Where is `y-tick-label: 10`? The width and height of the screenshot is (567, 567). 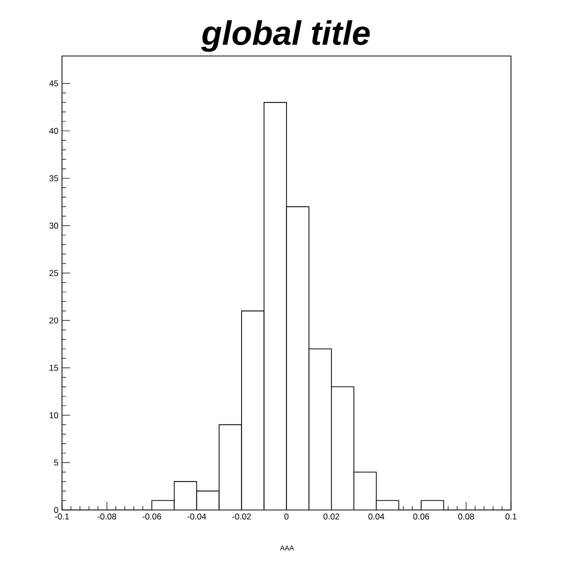 y-tick-label: 10 is located at coordinates (54, 415).